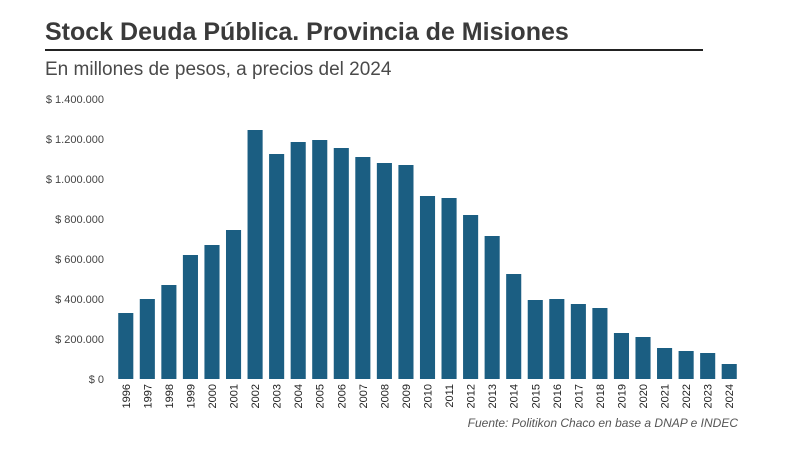 Image resolution: width=800 pixels, height=450 pixels. I want to click on x-tick-label: 1996, so click(127, 396).